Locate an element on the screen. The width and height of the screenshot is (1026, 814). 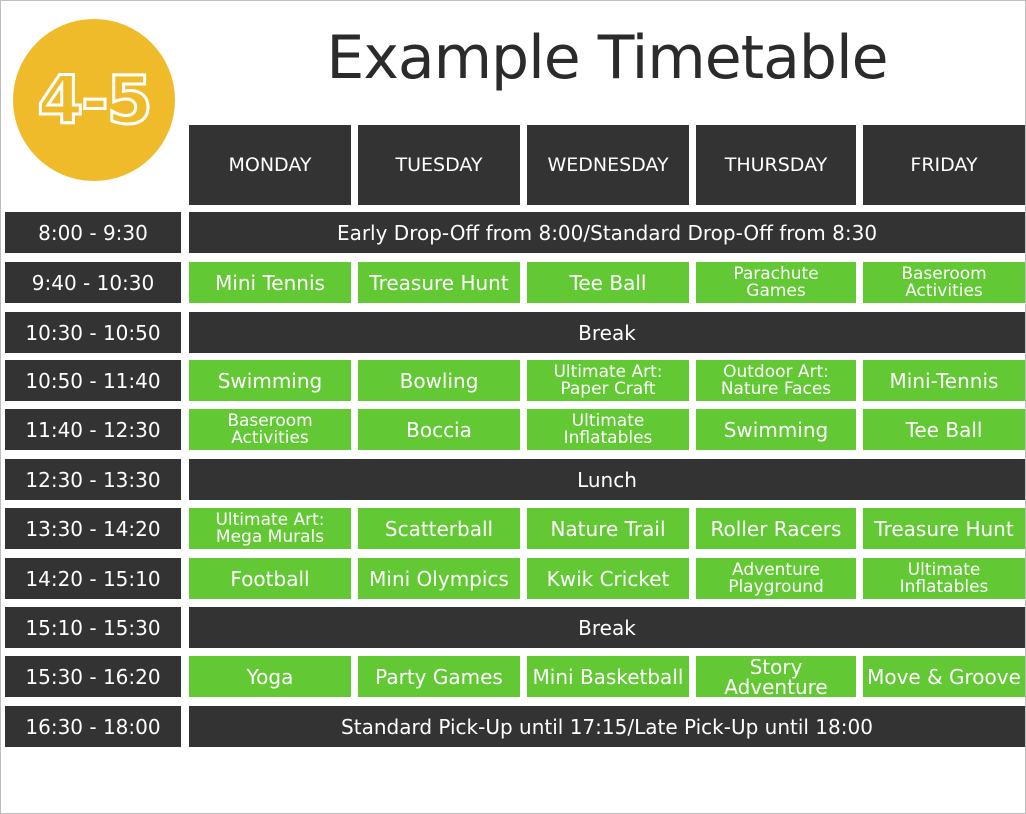
activity-cell: Scatterball is located at coordinates (439, 528).